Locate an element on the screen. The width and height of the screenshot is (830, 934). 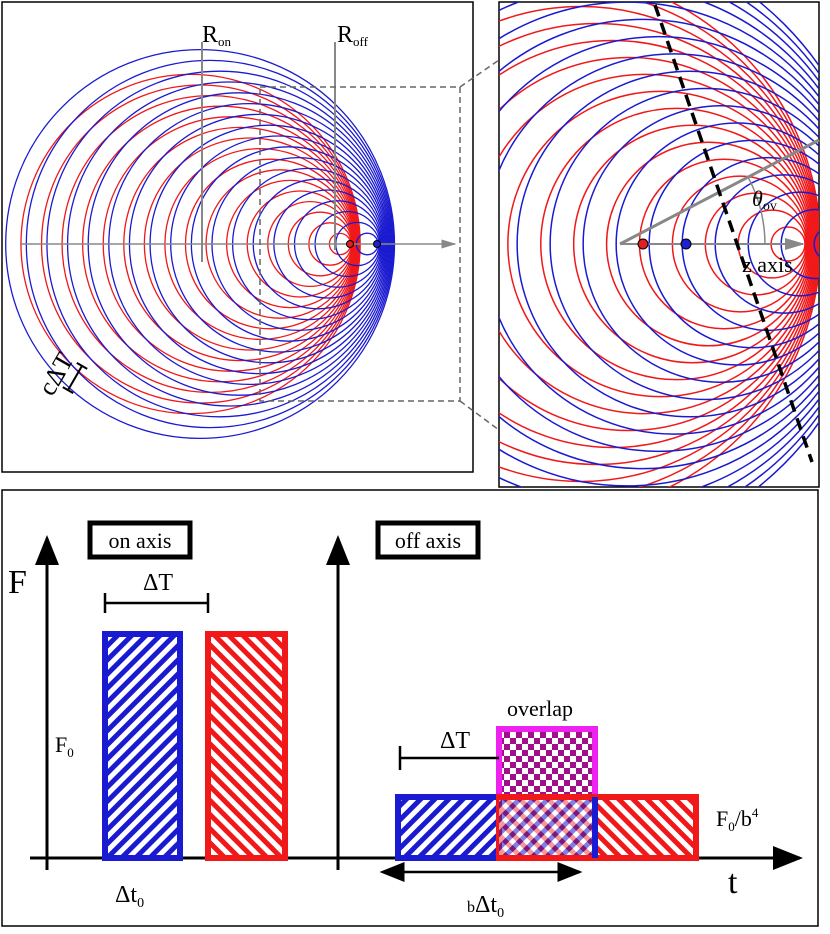
pulse-red is located at coordinates (246, 746).